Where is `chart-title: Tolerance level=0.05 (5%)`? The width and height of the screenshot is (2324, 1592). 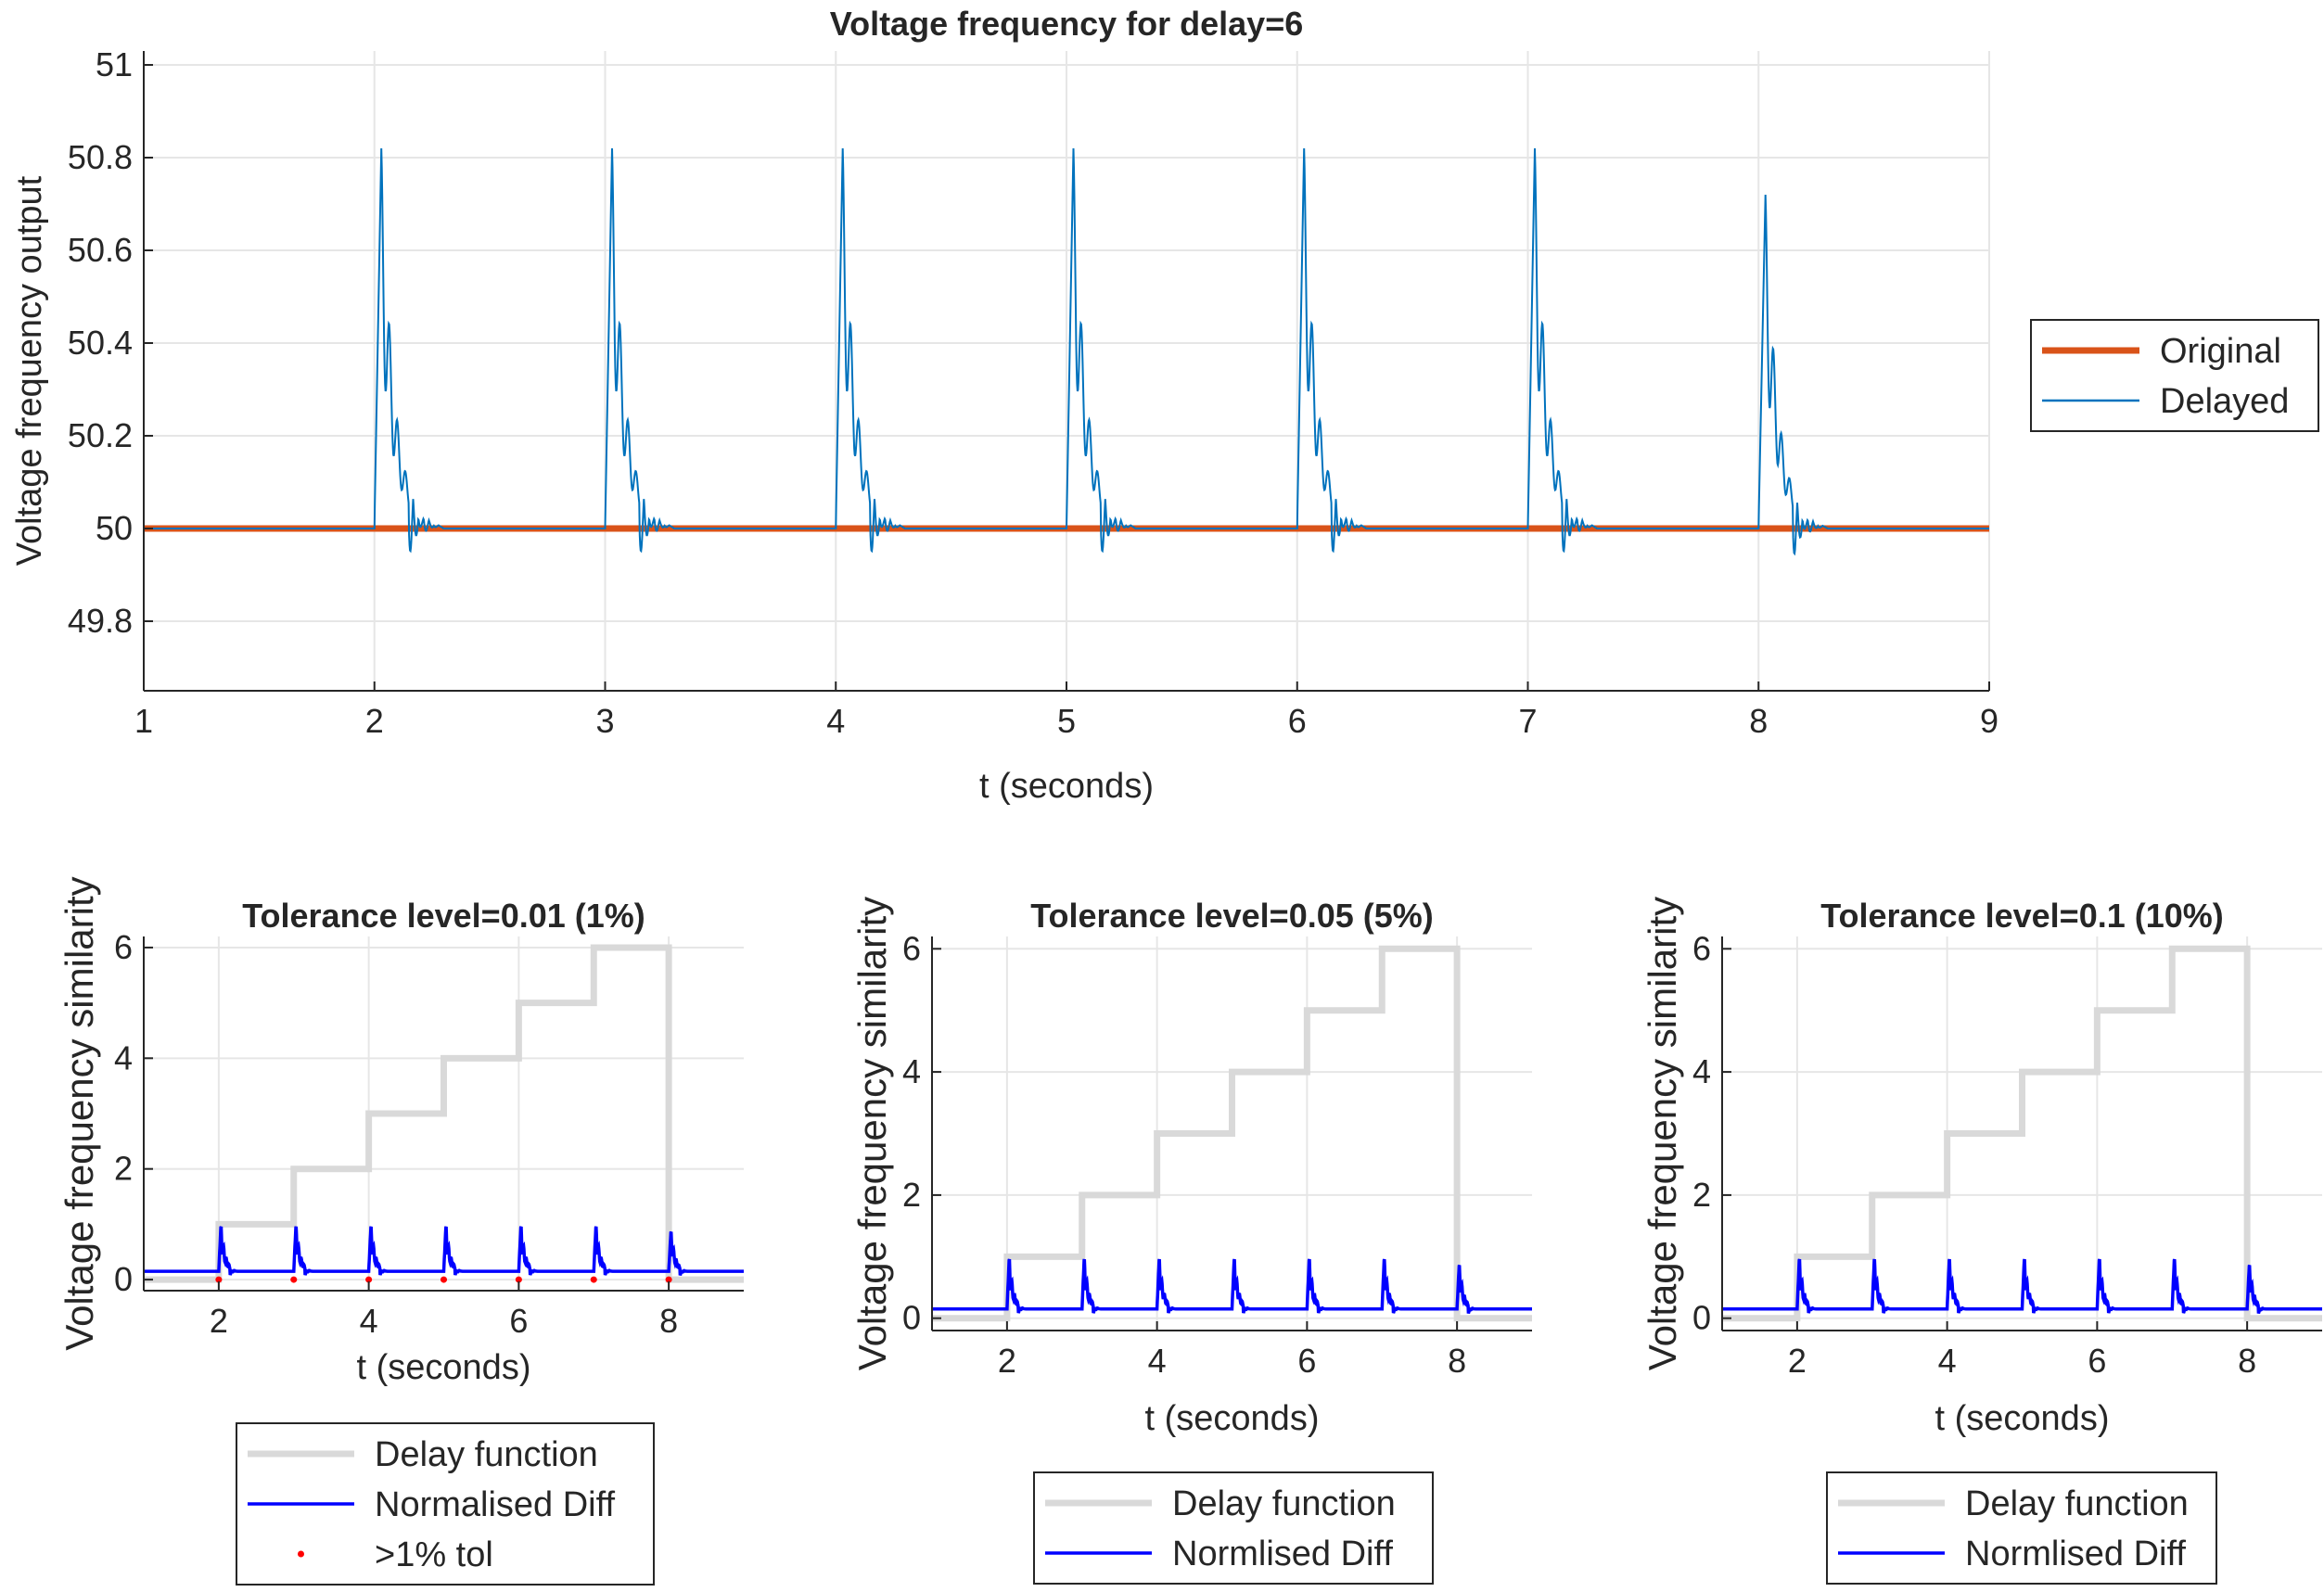
chart-title: Tolerance level=0.05 (5%) is located at coordinates (1232, 916).